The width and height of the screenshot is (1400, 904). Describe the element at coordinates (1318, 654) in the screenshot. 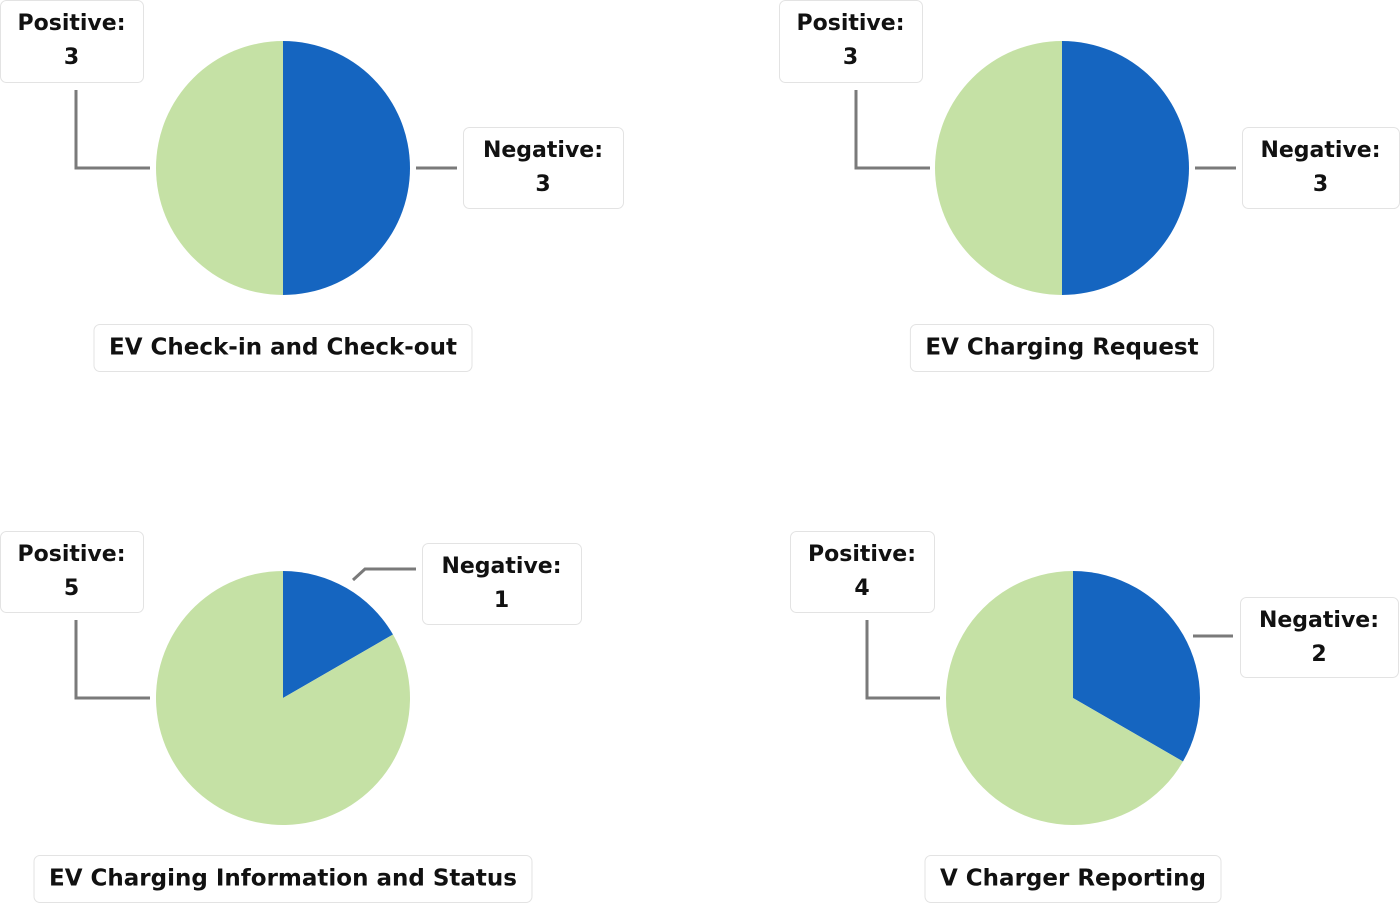

I see `label-value: 2` at that location.